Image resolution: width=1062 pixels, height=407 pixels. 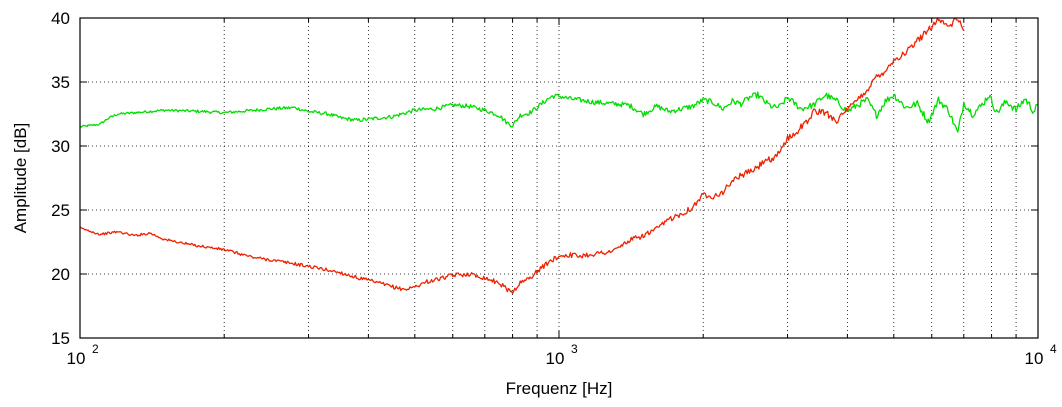 What do you see at coordinates (60, 274) in the screenshot?
I see `y-tick-label: 20` at bounding box center [60, 274].